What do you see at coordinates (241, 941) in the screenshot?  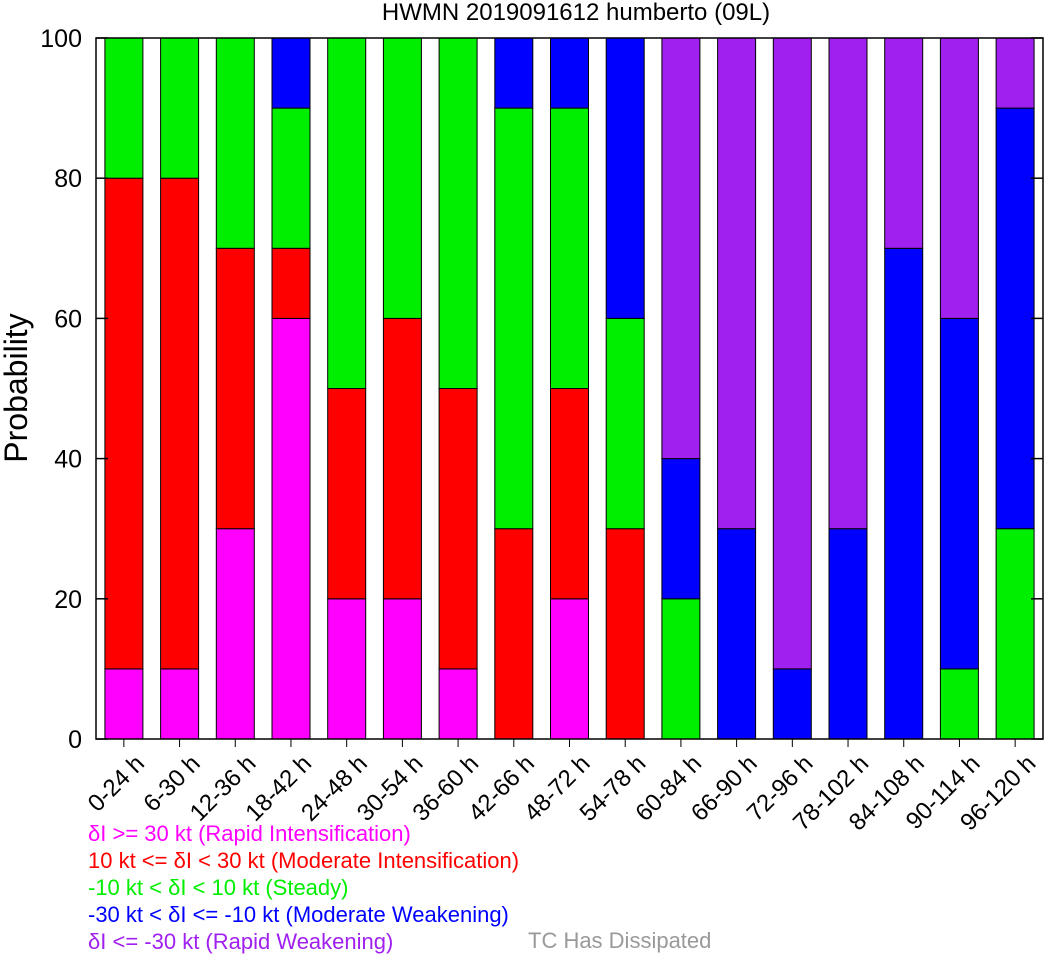 I see `legend-rapid-weakening: δI <= -30 kt (Rapid Weakening)` at bounding box center [241, 941].